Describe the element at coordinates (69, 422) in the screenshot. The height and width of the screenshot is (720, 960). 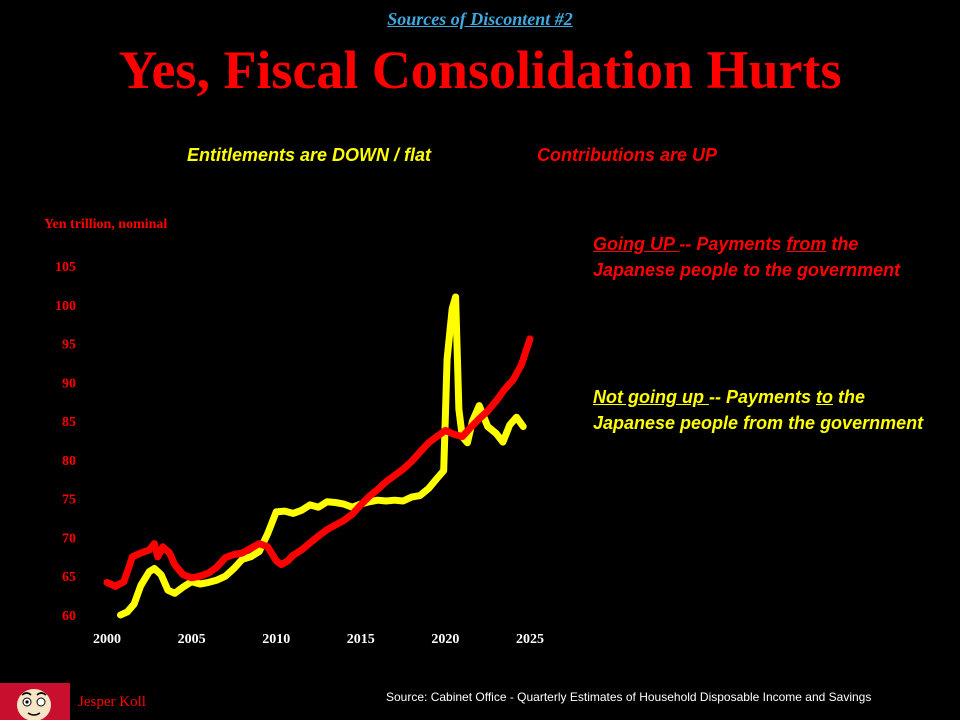
I see `y-tick-label: 85` at that location.